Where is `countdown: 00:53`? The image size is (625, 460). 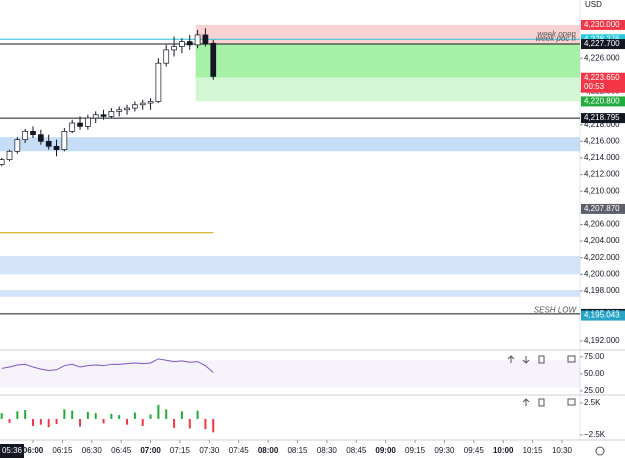 countdown: 00:53 is located at coordinates (594, 86).